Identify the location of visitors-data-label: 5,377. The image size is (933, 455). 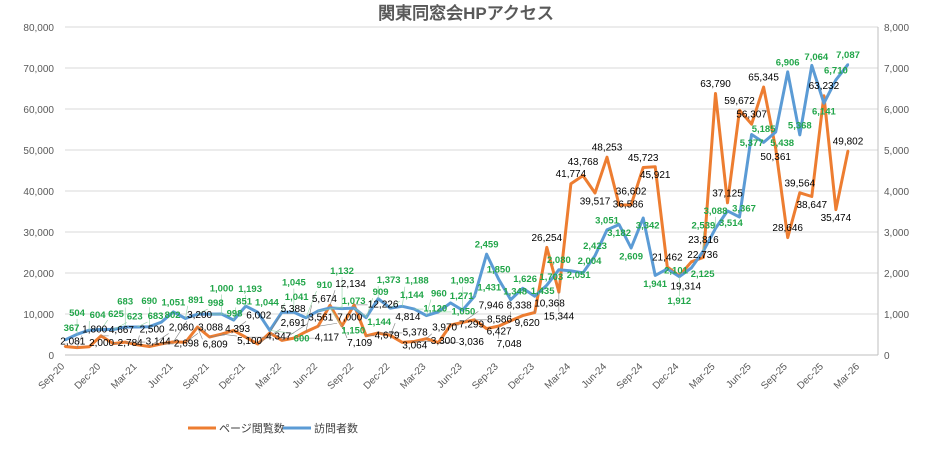
(752, 143).